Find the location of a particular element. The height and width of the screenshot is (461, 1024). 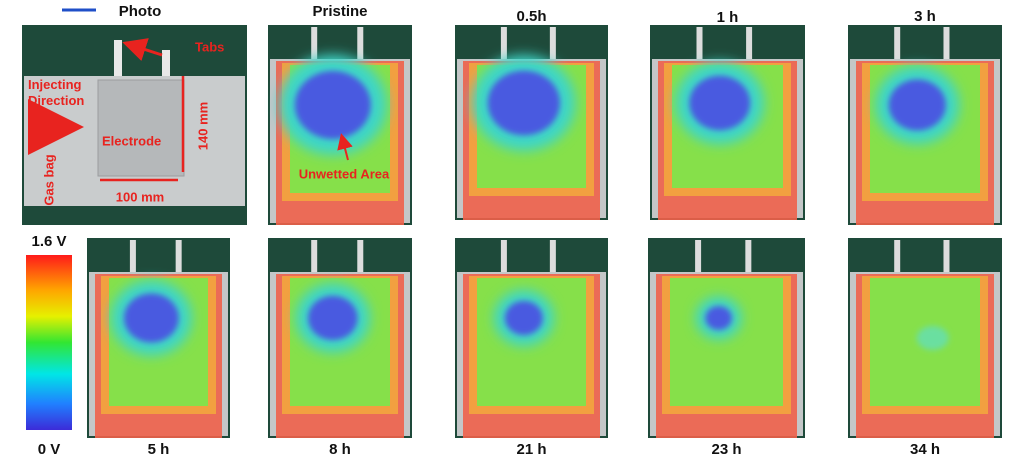

annotation: Tabs is located at coordinates (209, 46).